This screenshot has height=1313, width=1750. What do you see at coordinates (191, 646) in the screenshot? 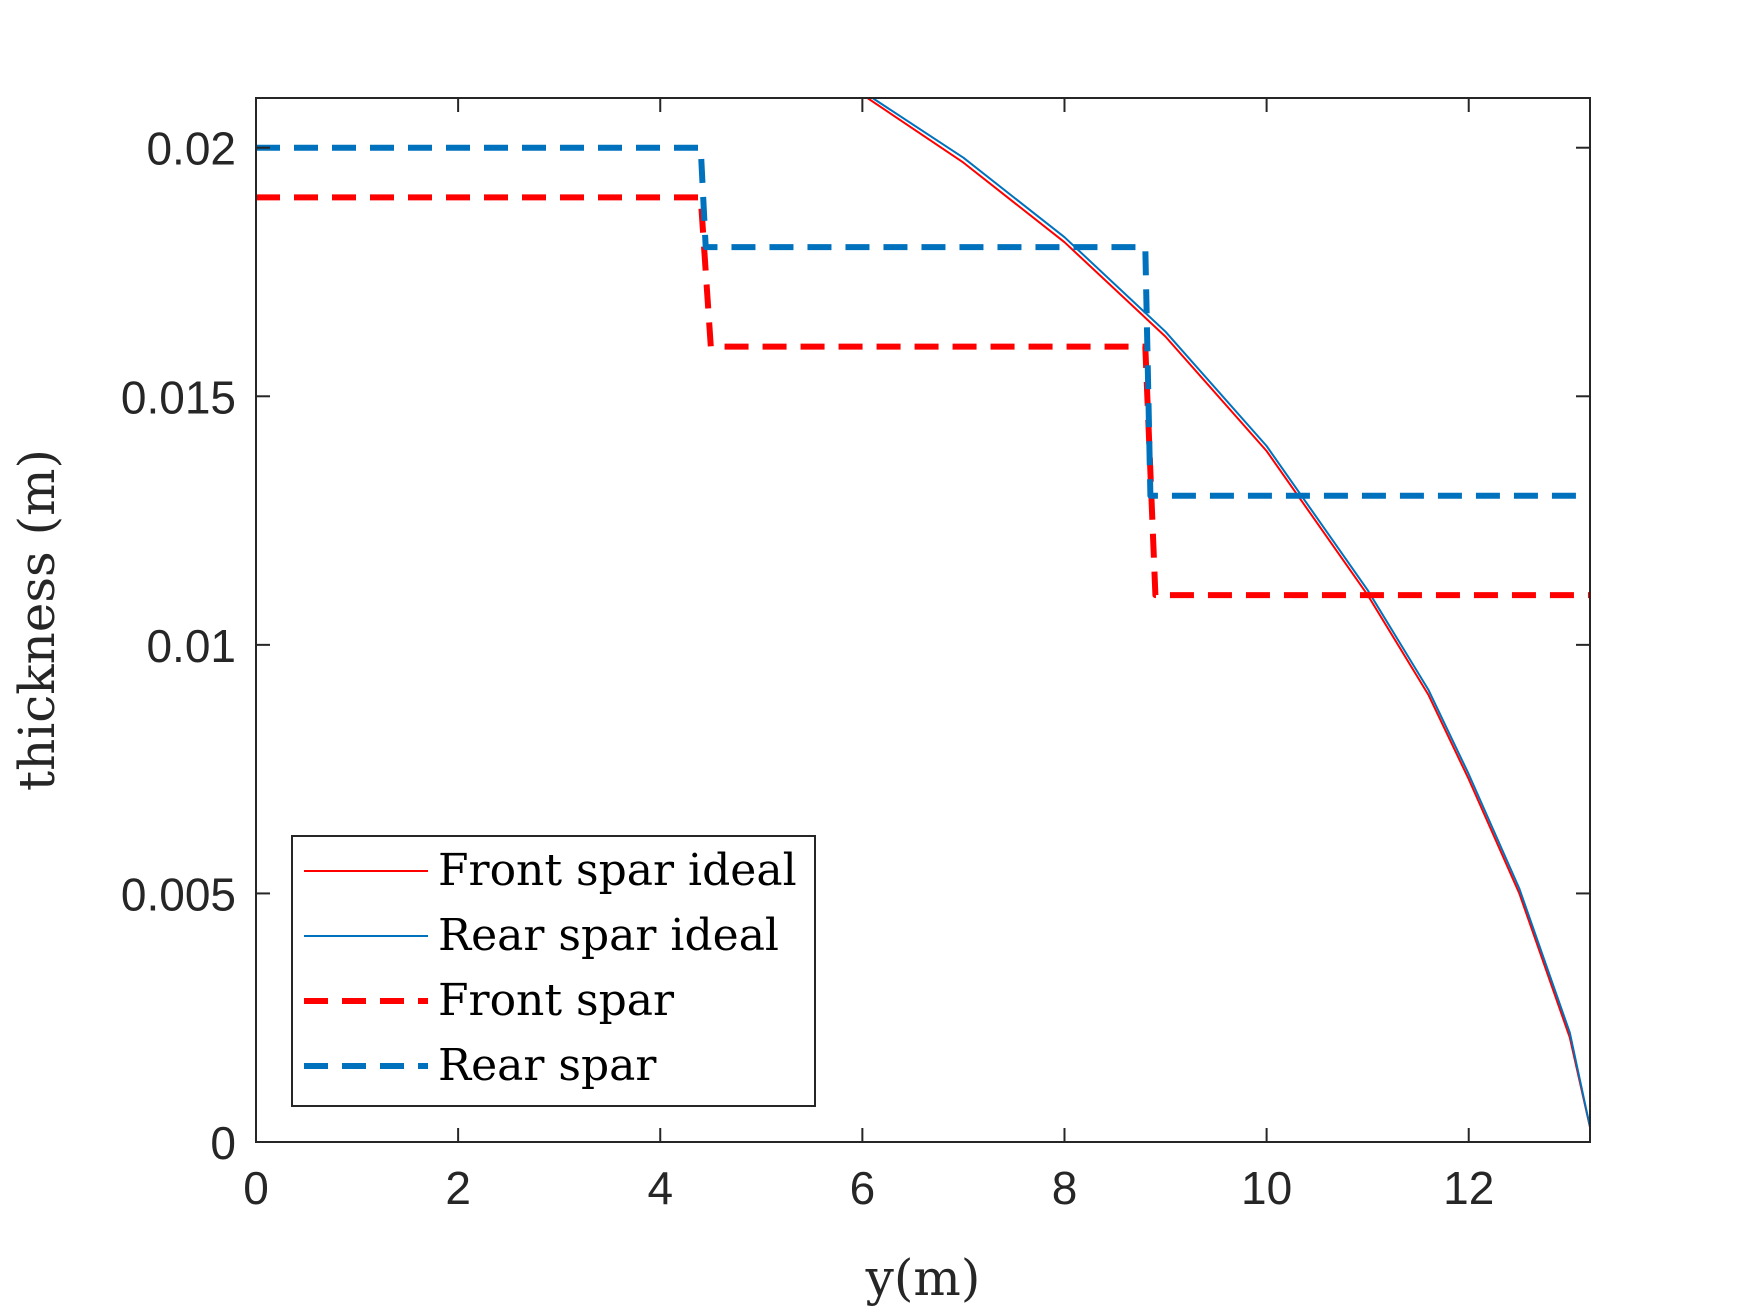
I see `y-tick-label: 0.01` at bounding box center [191, 646].